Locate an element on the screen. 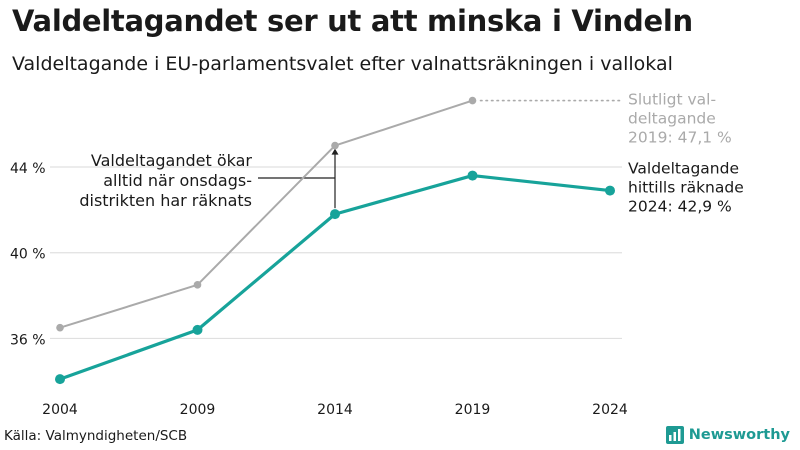 This screenshot has height=450, width=800. series-label-final: Slutligt val- is located at coordinates (672, 100).